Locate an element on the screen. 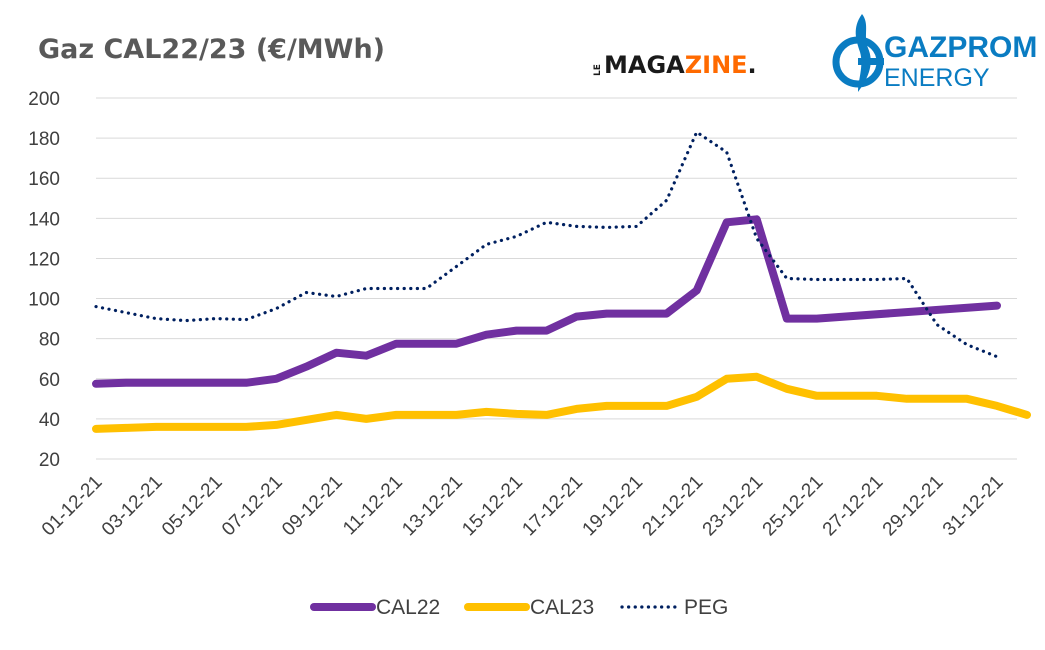 This screenshot has height=650, width=1045. x-tick-label: 17-12-21 is located at coordinates (552, 506).